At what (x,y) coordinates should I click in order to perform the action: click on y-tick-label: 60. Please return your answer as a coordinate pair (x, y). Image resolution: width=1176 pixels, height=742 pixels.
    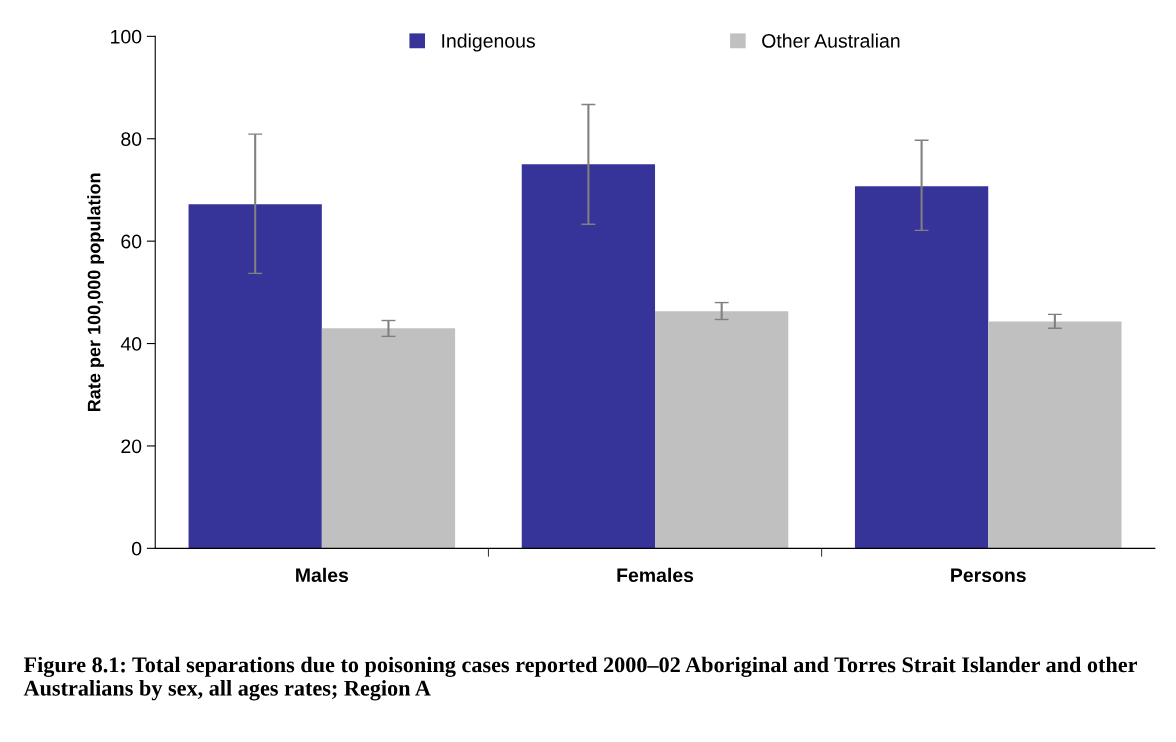
    Looking at the image, I should click on (131, 241).